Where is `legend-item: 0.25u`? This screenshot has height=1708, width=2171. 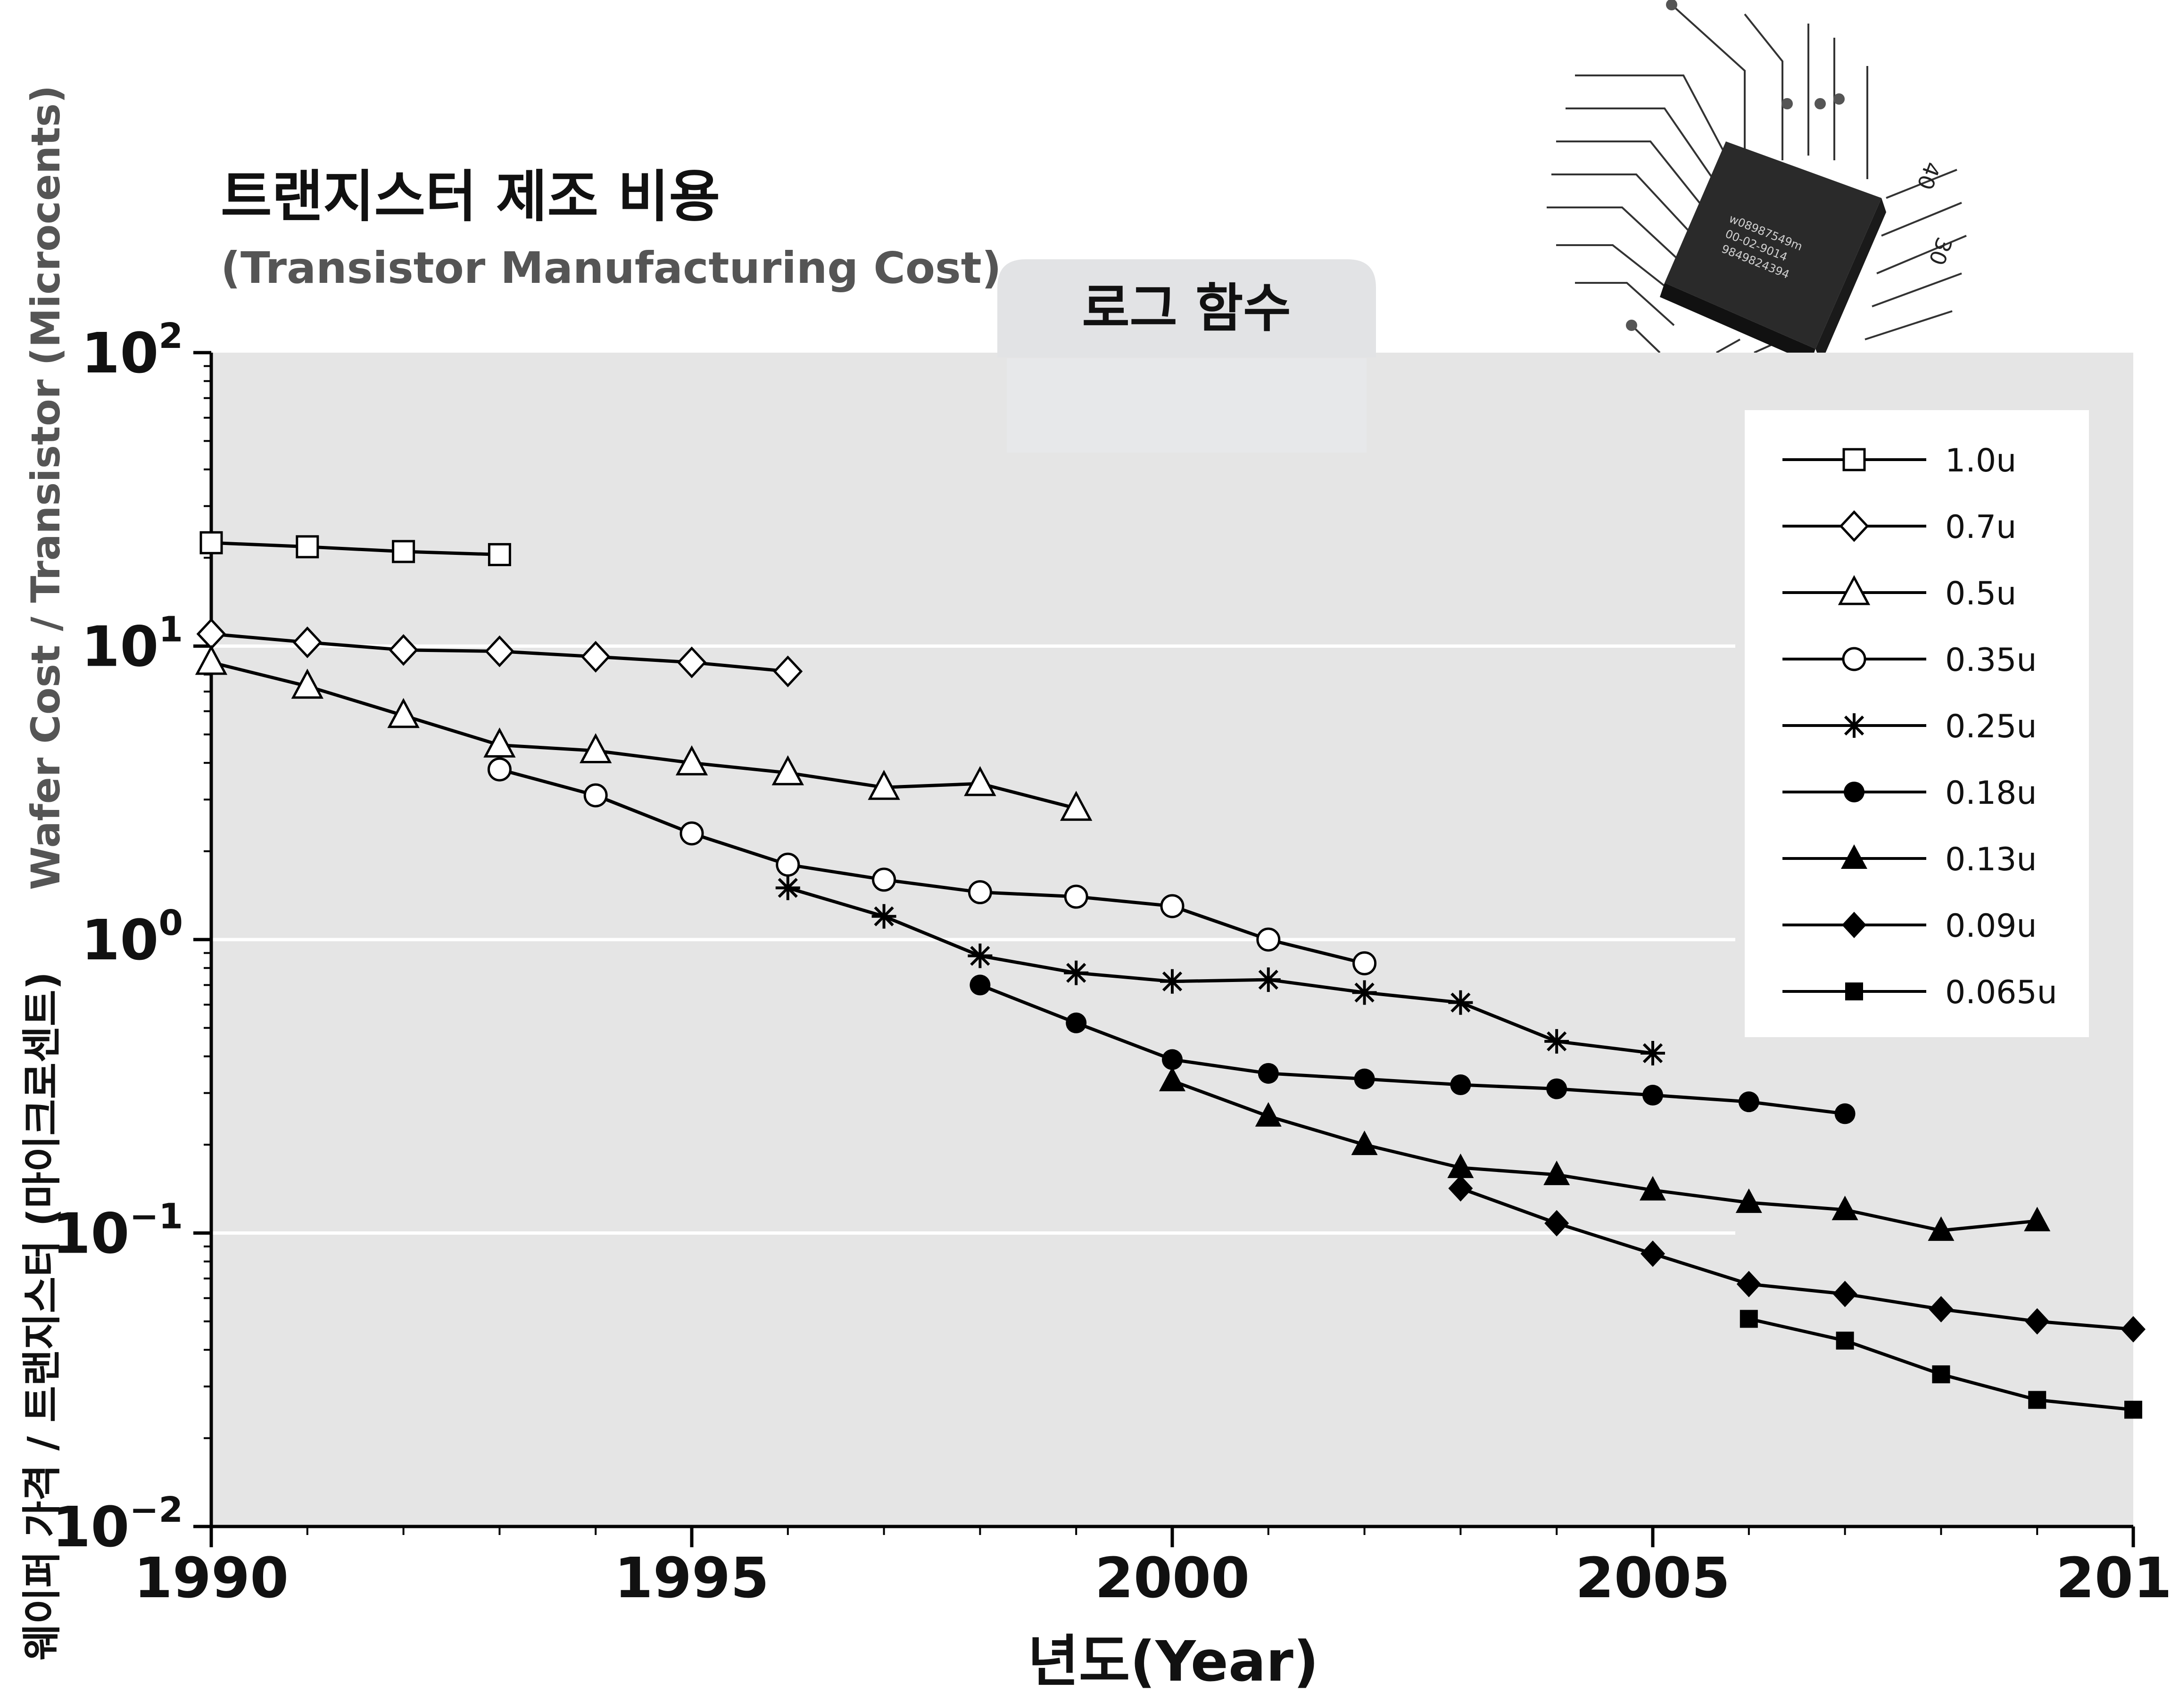 legend-item: 0.25u is located at coordinates (1909, 727).